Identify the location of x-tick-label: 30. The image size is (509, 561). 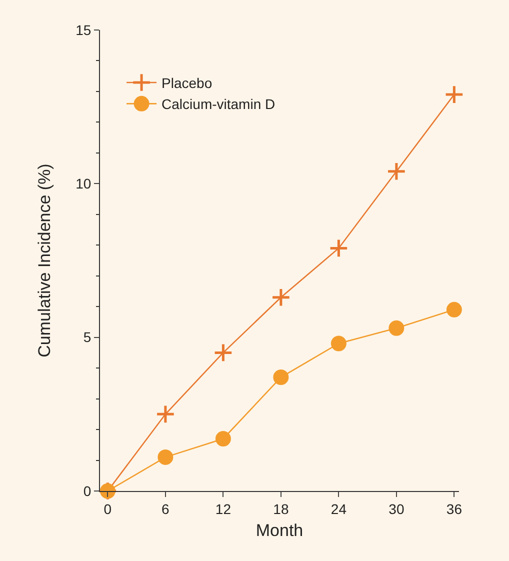
(396, 508).